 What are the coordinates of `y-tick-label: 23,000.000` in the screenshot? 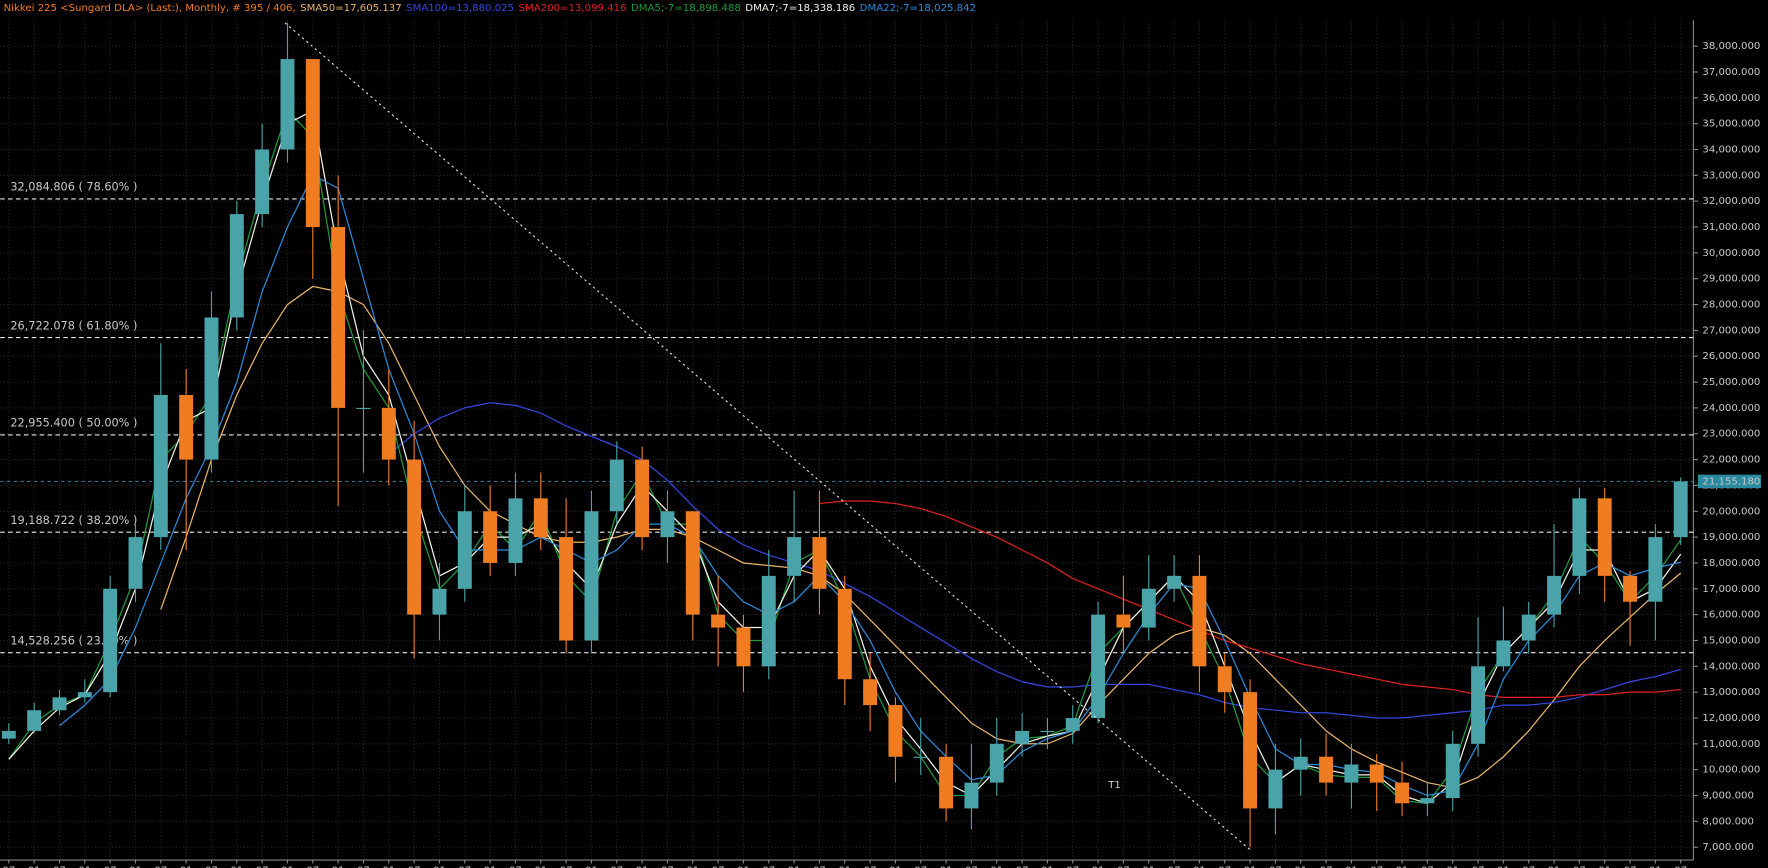 It's located at (1731, 434).